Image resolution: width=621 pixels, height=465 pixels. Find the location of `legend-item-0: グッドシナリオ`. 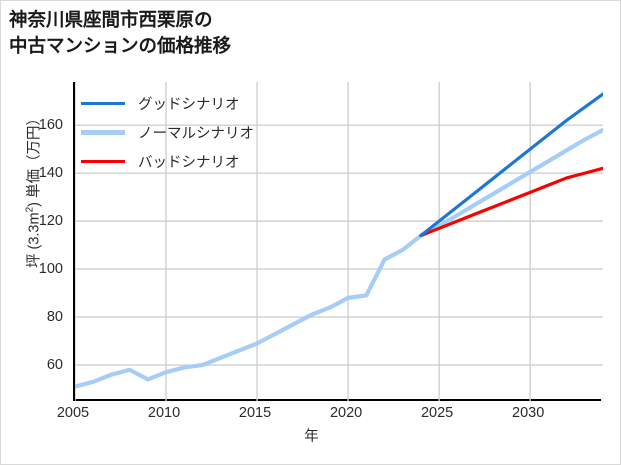

legend-item-0: グッドシナリオ is located at coordinates (188, 103).